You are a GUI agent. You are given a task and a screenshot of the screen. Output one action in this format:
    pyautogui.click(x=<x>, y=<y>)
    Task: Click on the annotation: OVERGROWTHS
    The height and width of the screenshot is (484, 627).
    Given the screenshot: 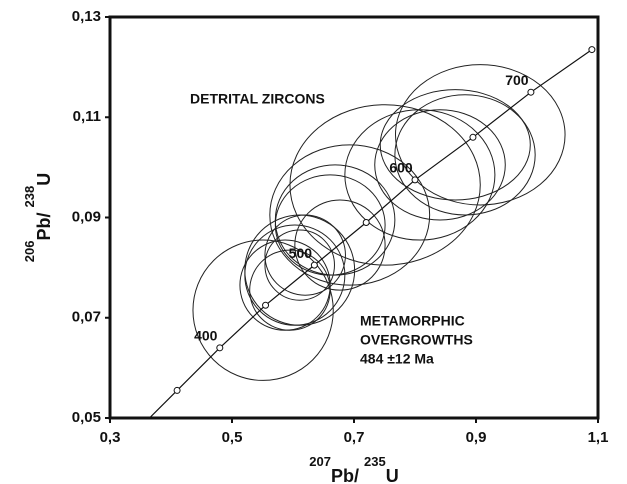 What is the action you would take?
    pyautogui.click(x=416, y=340)
    